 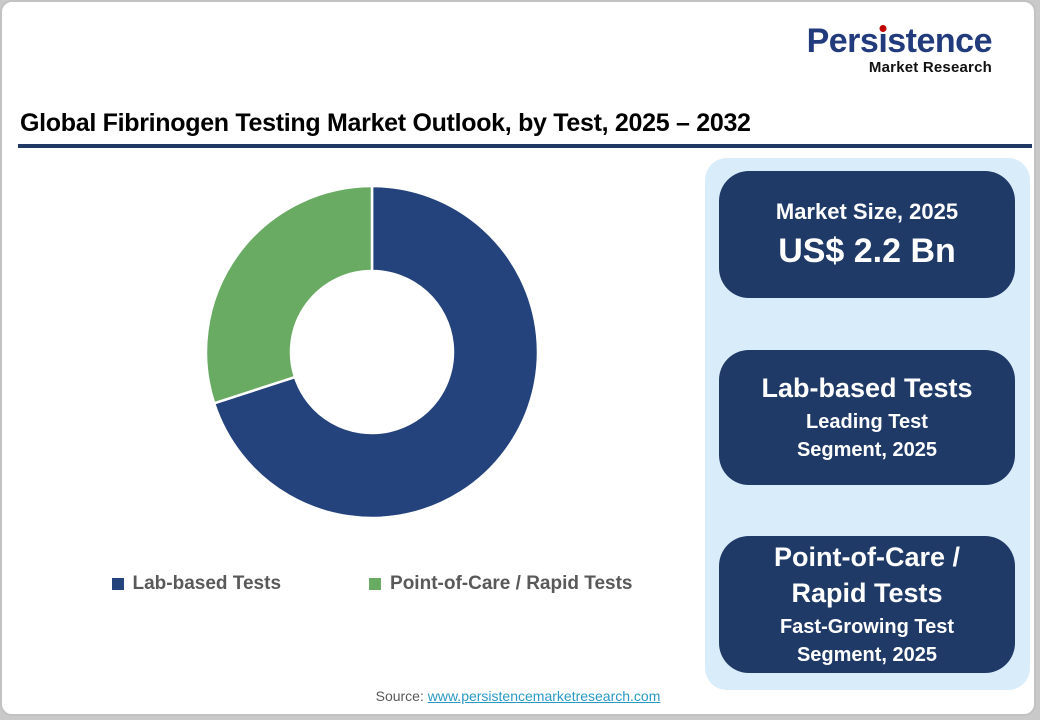 What do you see at coordinates (867, 436) in the screenshot?
I see `leading-segment-subtitle: Leading Test Segment, 2025` at bounding box center [867, 436].